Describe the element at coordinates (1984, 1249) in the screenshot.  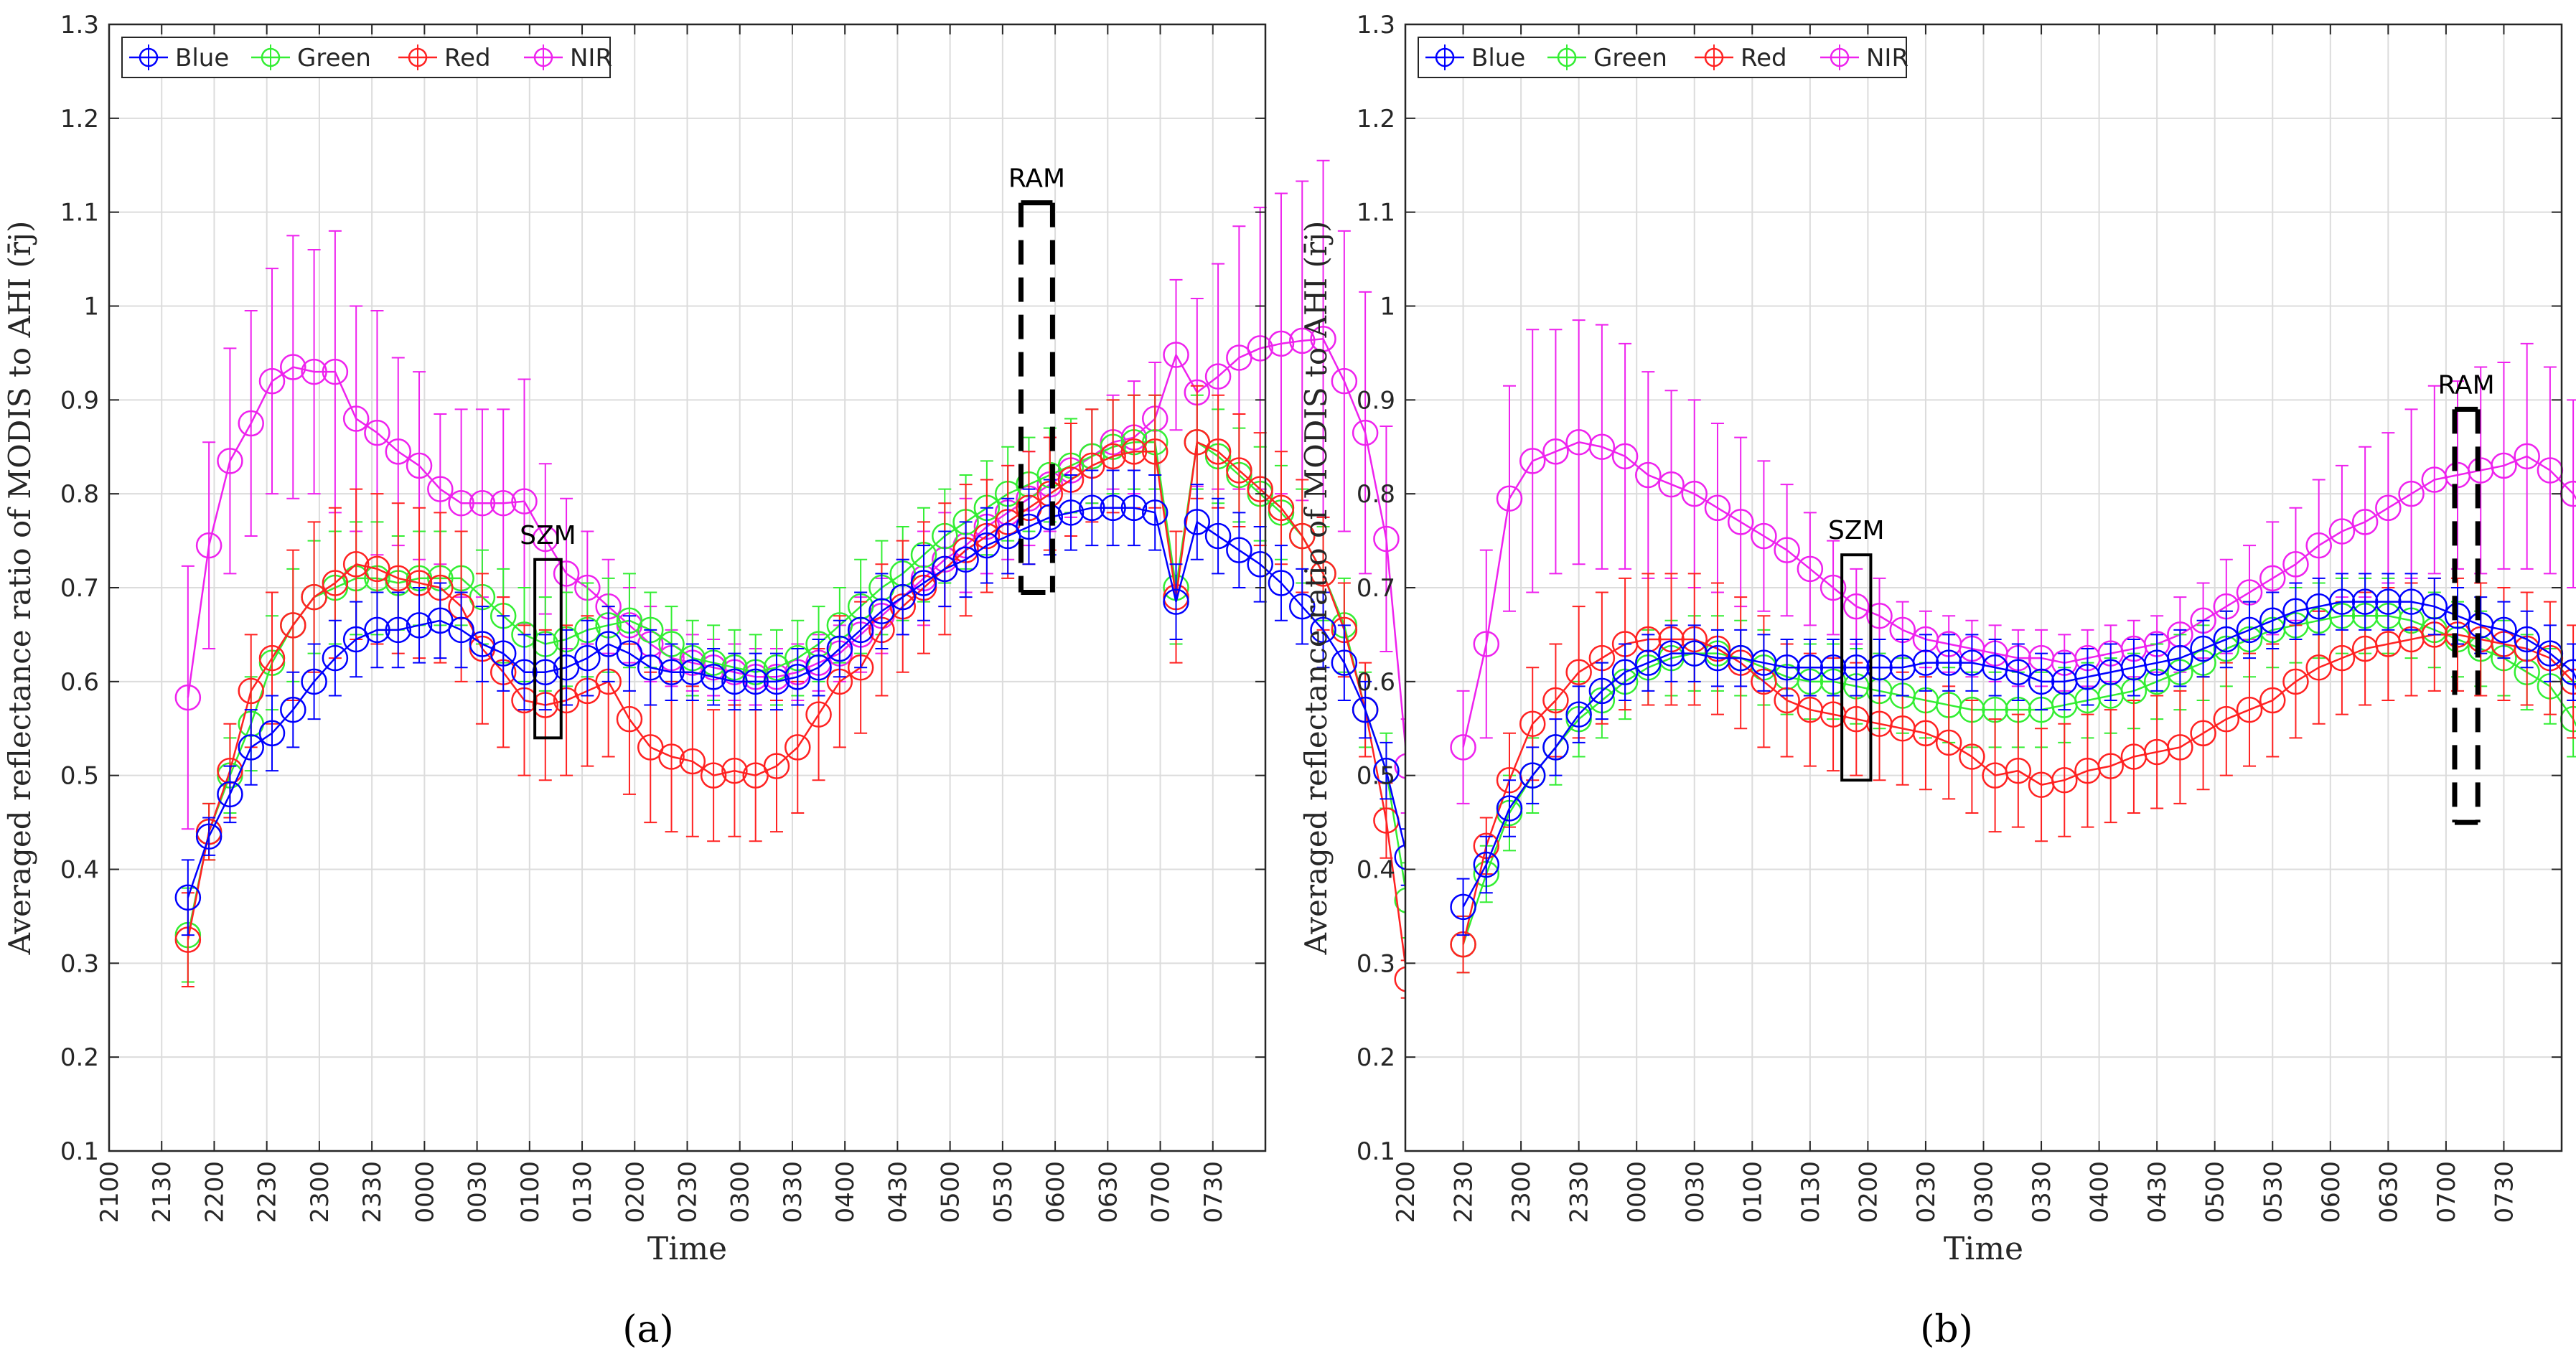
I see `x-axis-label: Time` at that location.